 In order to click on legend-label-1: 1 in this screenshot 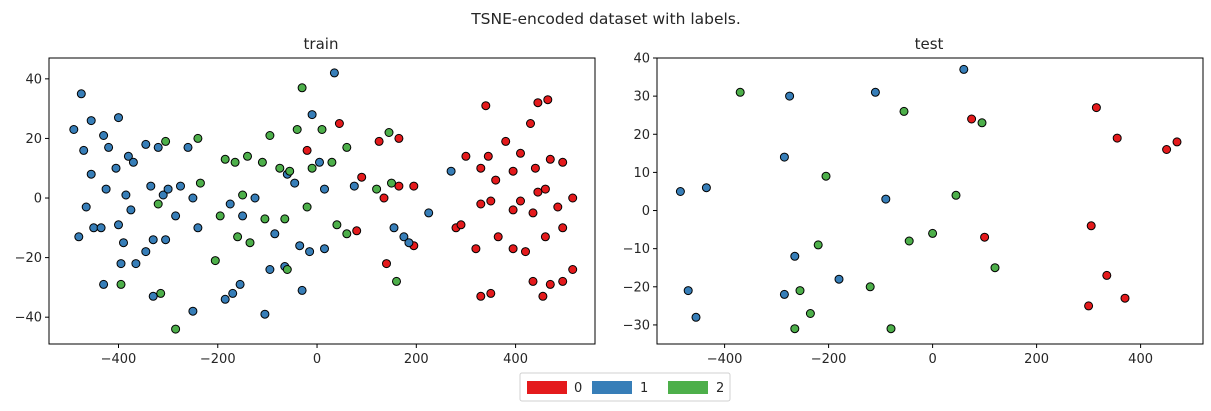, I will do `click(644, 388)`.